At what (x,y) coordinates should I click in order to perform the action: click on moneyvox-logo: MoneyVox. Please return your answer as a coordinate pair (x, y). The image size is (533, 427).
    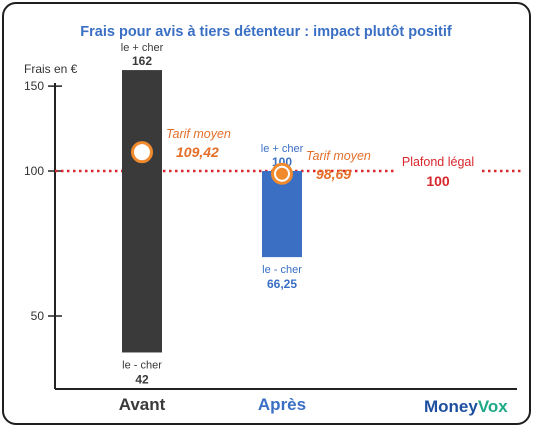
    Looking at the image, I should click on (466, 406).